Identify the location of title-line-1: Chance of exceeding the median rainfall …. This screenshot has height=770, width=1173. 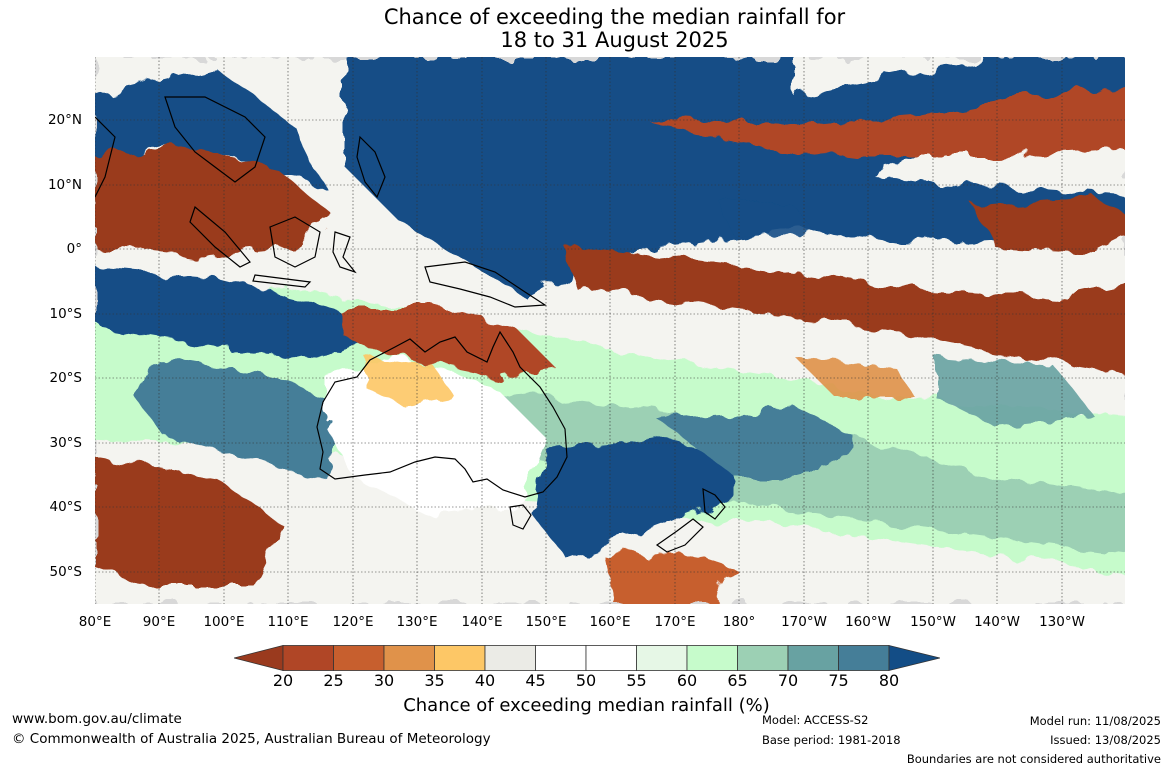
(614, 17).